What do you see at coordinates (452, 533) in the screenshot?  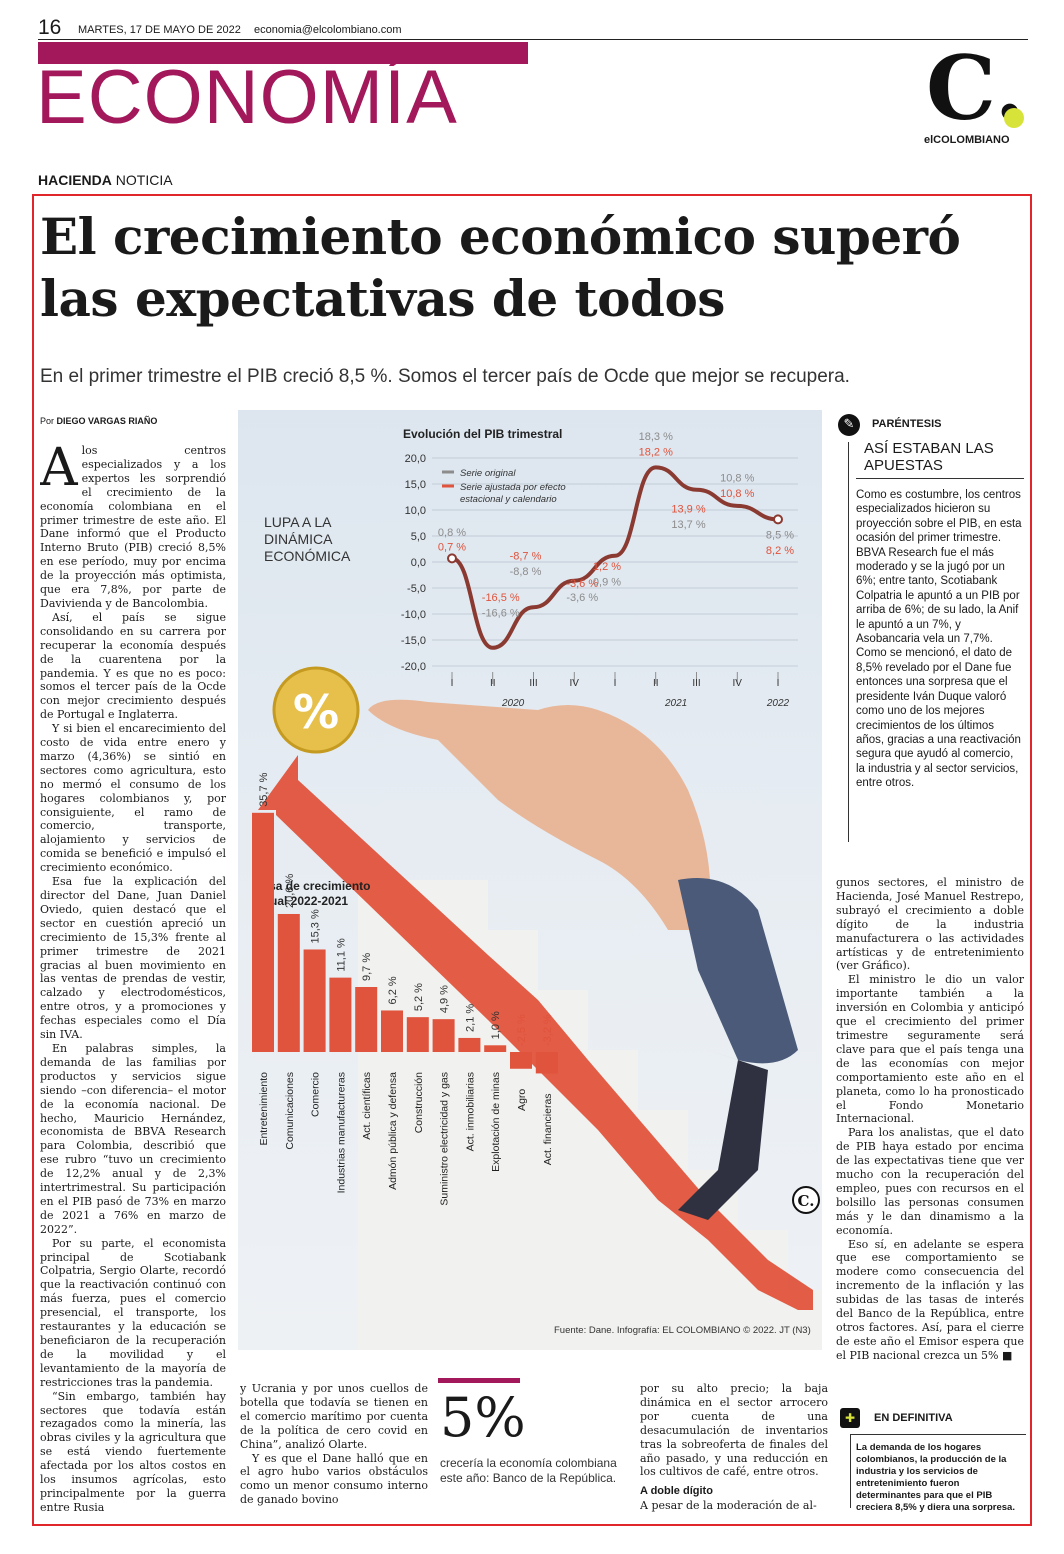 I see `data-label-original: 0,8 %` at bounding box center [452, 533].